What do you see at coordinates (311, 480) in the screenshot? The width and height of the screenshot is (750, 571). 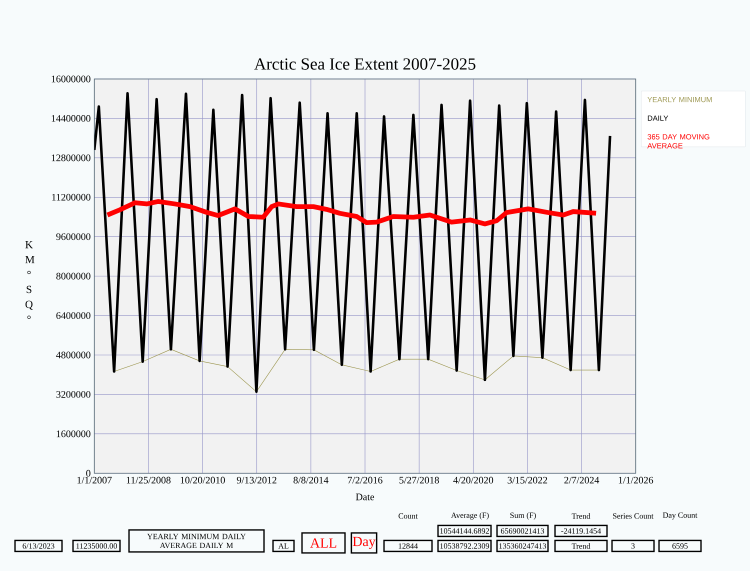 I see `x-tick-label: 8/8/2014` at bounding box center [311, 480].